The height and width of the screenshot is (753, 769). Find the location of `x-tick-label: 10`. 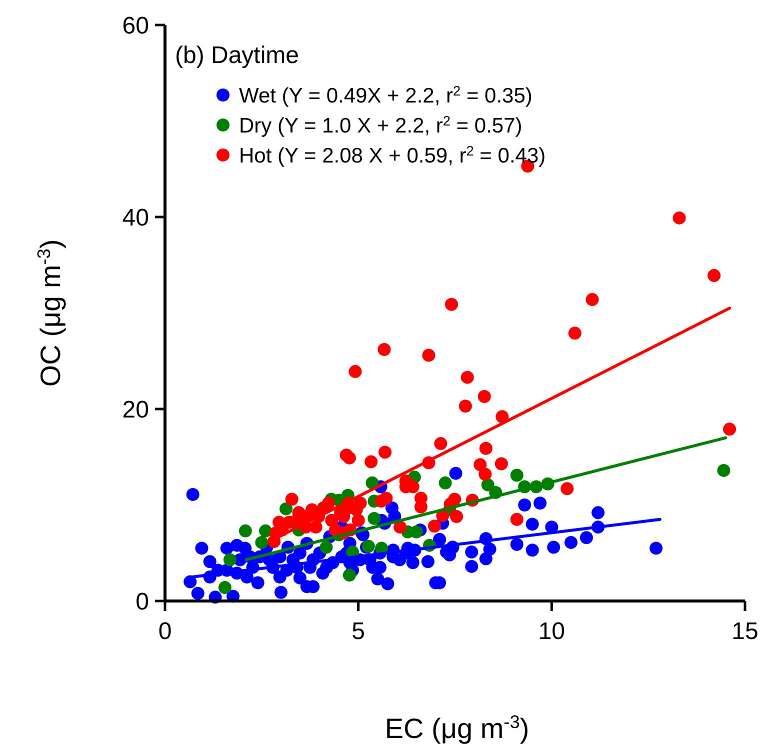

x-tick-label: 10 is located at coordinates (552, 631).